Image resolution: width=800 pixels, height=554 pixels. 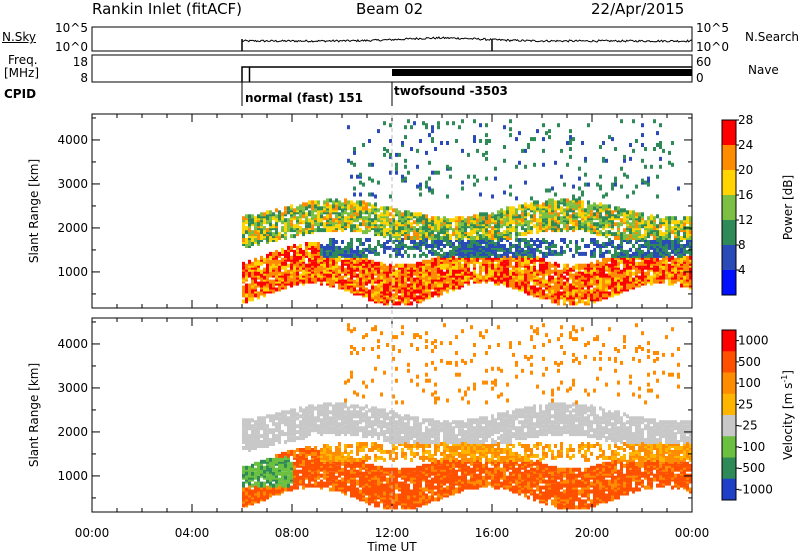 I want to click on freq-tick-right-bottom: 0, so click(x=700, y=78).